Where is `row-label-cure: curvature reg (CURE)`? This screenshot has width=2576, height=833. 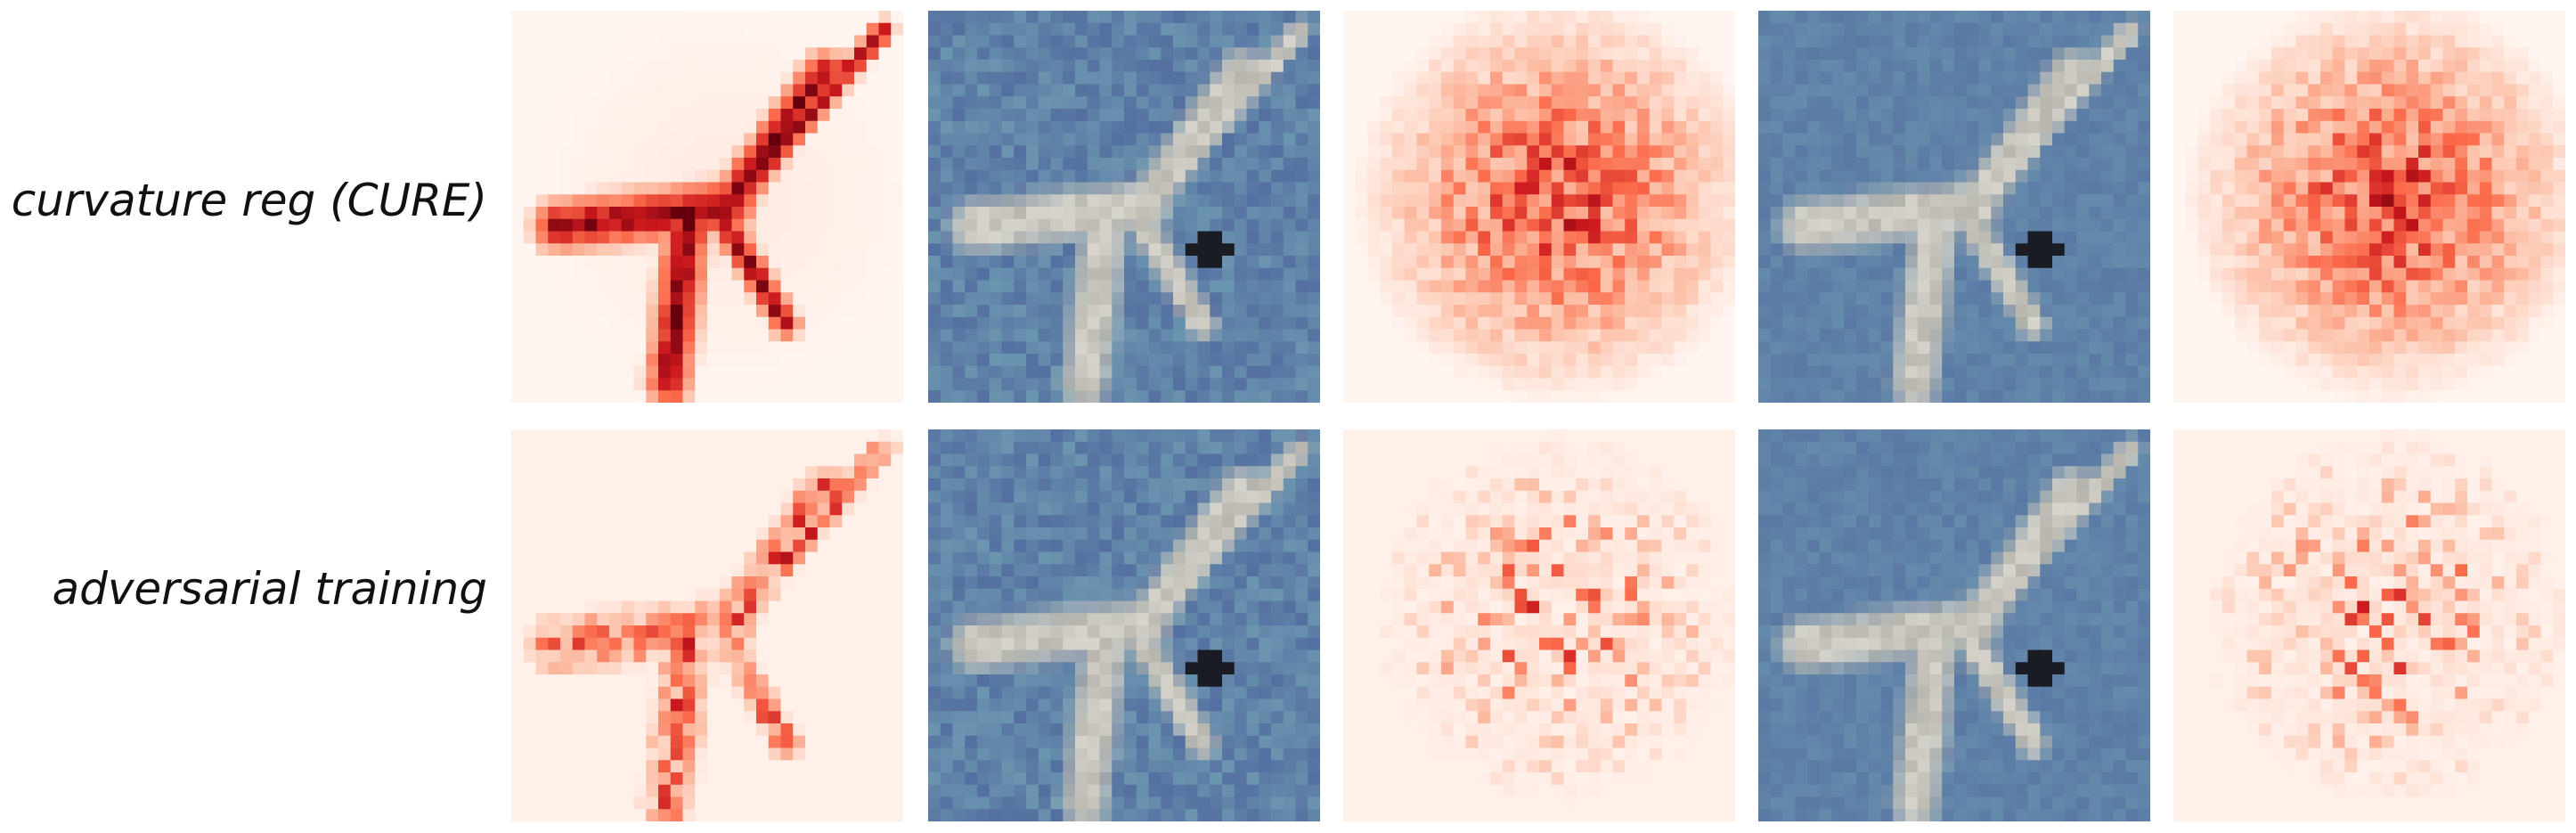 row-label-cure: curvature reg (CURE) is located at coordinates (249, 200).